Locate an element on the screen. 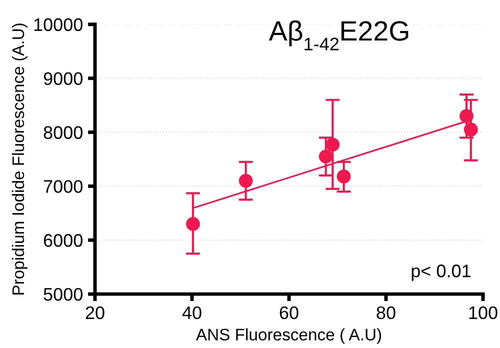 The height and width of the screenshot is (348, 500). x-axis-title: ANS Fluorescence ( A.U) is located at coordinates (289, 336).